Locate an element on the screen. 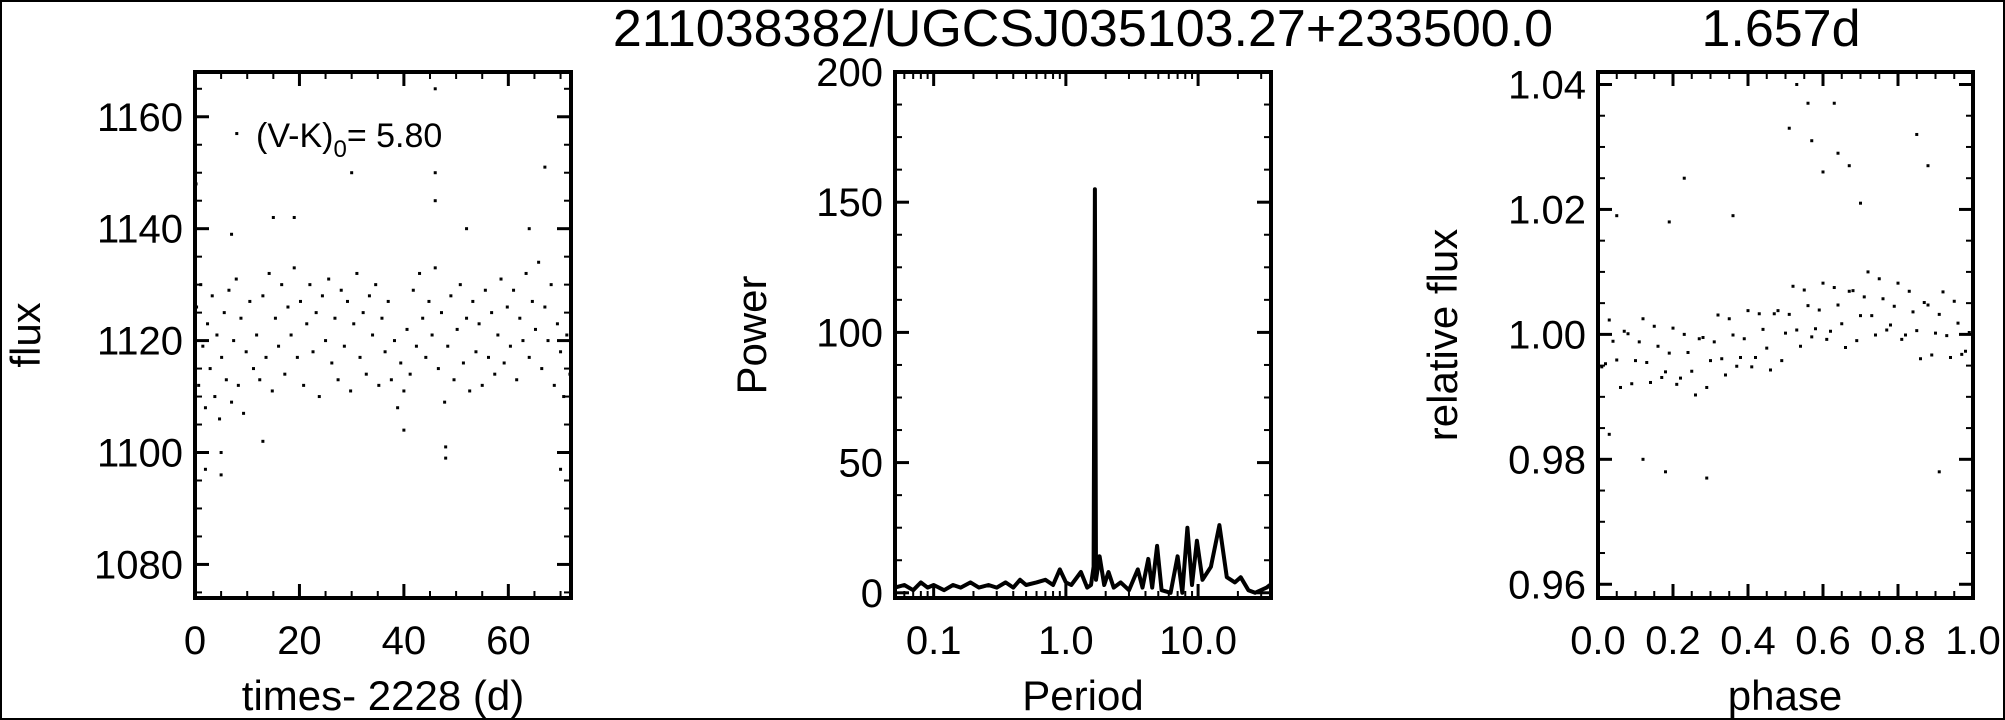  panel3-ylabel: relative flux is located at coordinates (1442, 335).